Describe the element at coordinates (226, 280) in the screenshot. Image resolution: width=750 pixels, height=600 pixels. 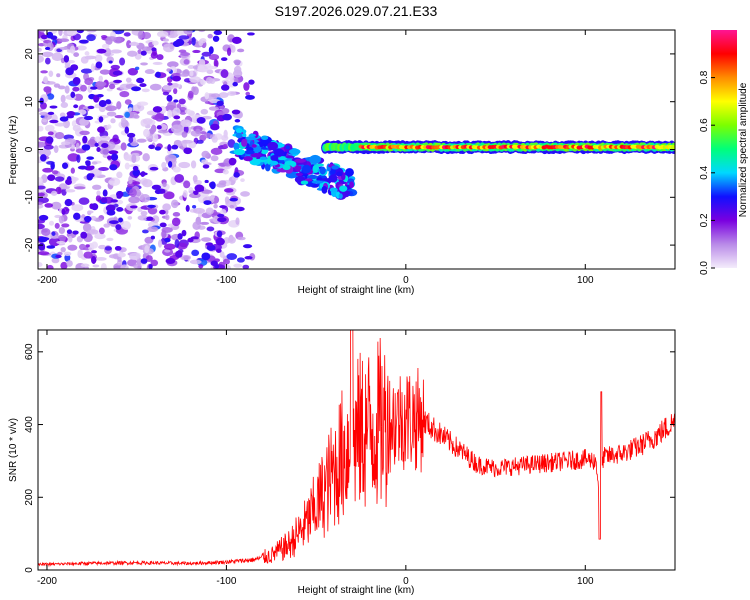
I see `spectrogram-xtick-label: -100` at that location.